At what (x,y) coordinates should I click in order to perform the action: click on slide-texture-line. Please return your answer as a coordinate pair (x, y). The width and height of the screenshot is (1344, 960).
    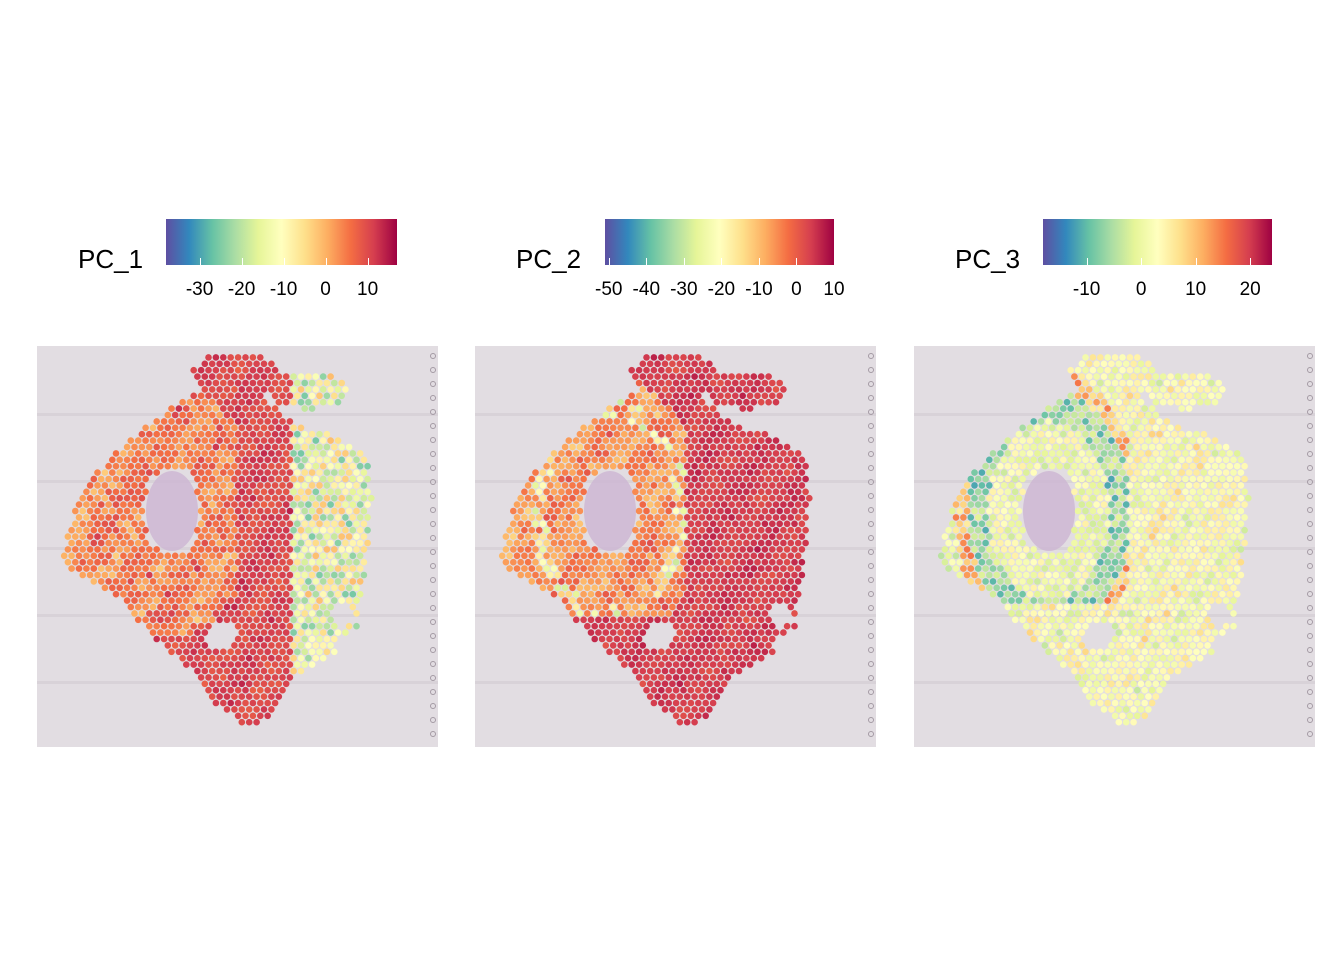
    Looking at the image, I should click on (675, 682).